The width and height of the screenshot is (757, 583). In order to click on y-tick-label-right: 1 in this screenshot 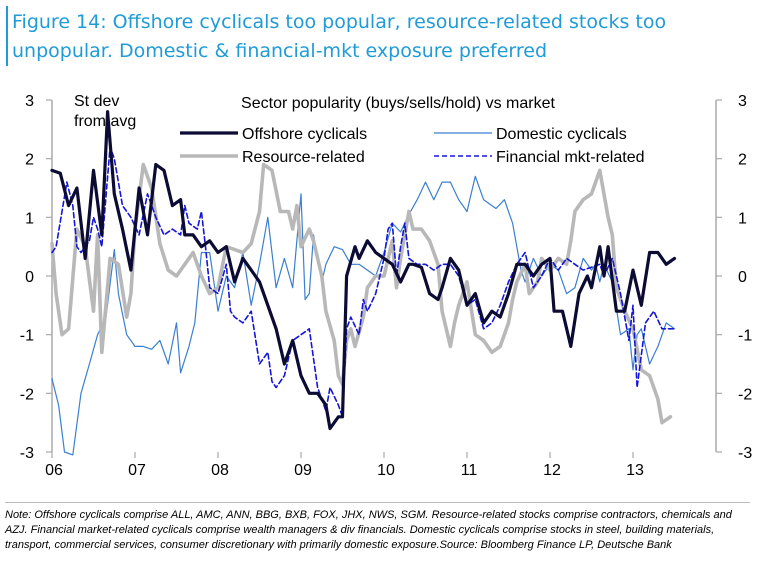, I will do `click(742, 218)`.